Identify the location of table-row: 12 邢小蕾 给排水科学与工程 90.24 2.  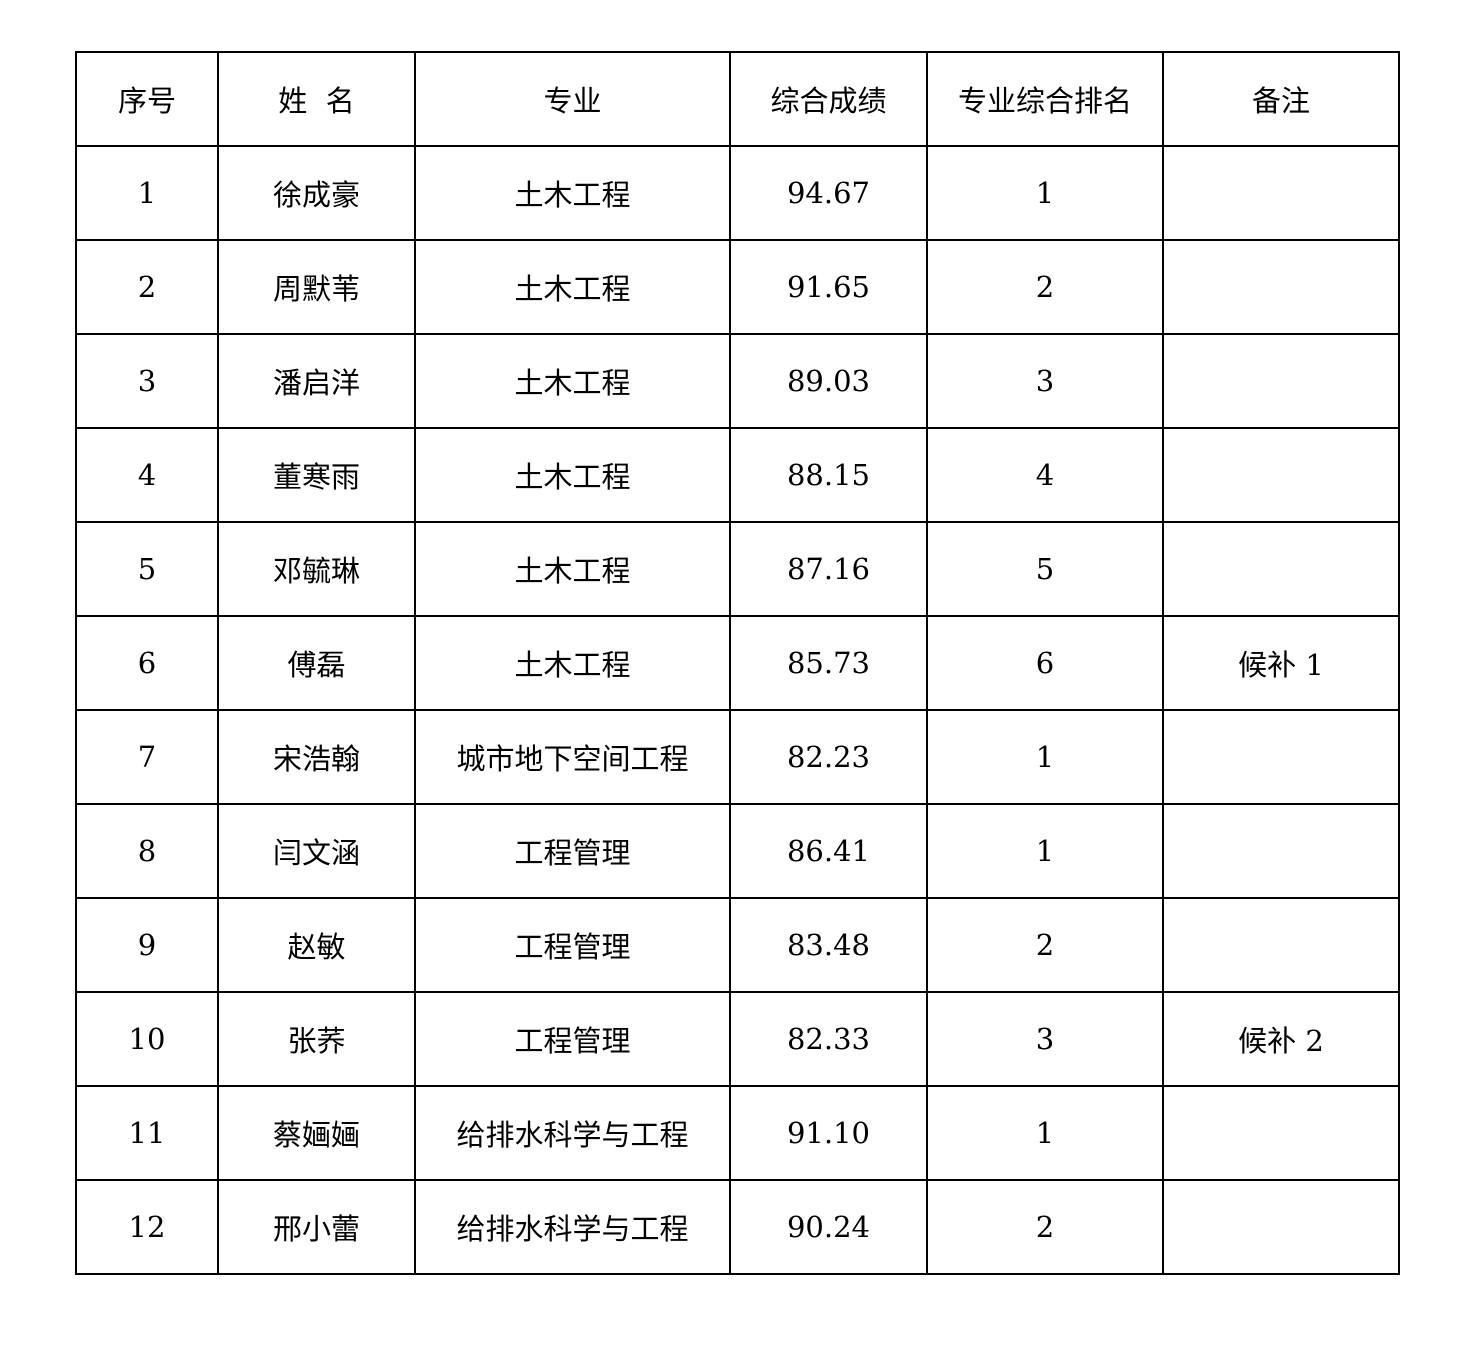
(737, 1227).